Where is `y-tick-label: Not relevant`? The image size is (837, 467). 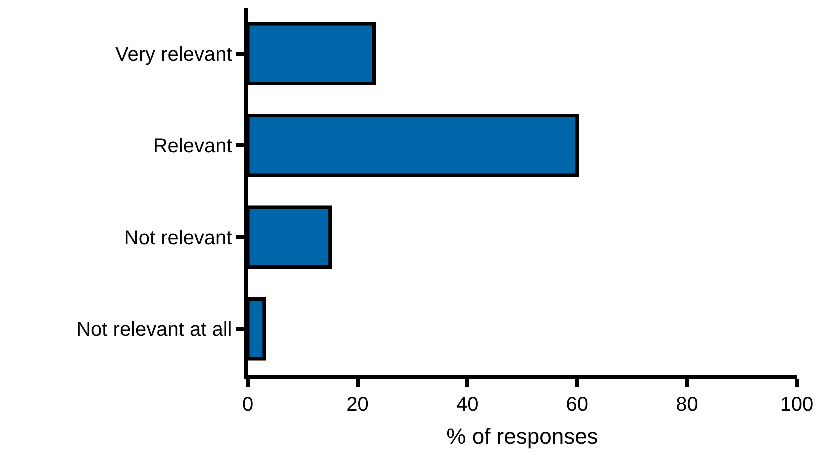 y-tick-label: Not relevant is located at coordinates (178, 238).